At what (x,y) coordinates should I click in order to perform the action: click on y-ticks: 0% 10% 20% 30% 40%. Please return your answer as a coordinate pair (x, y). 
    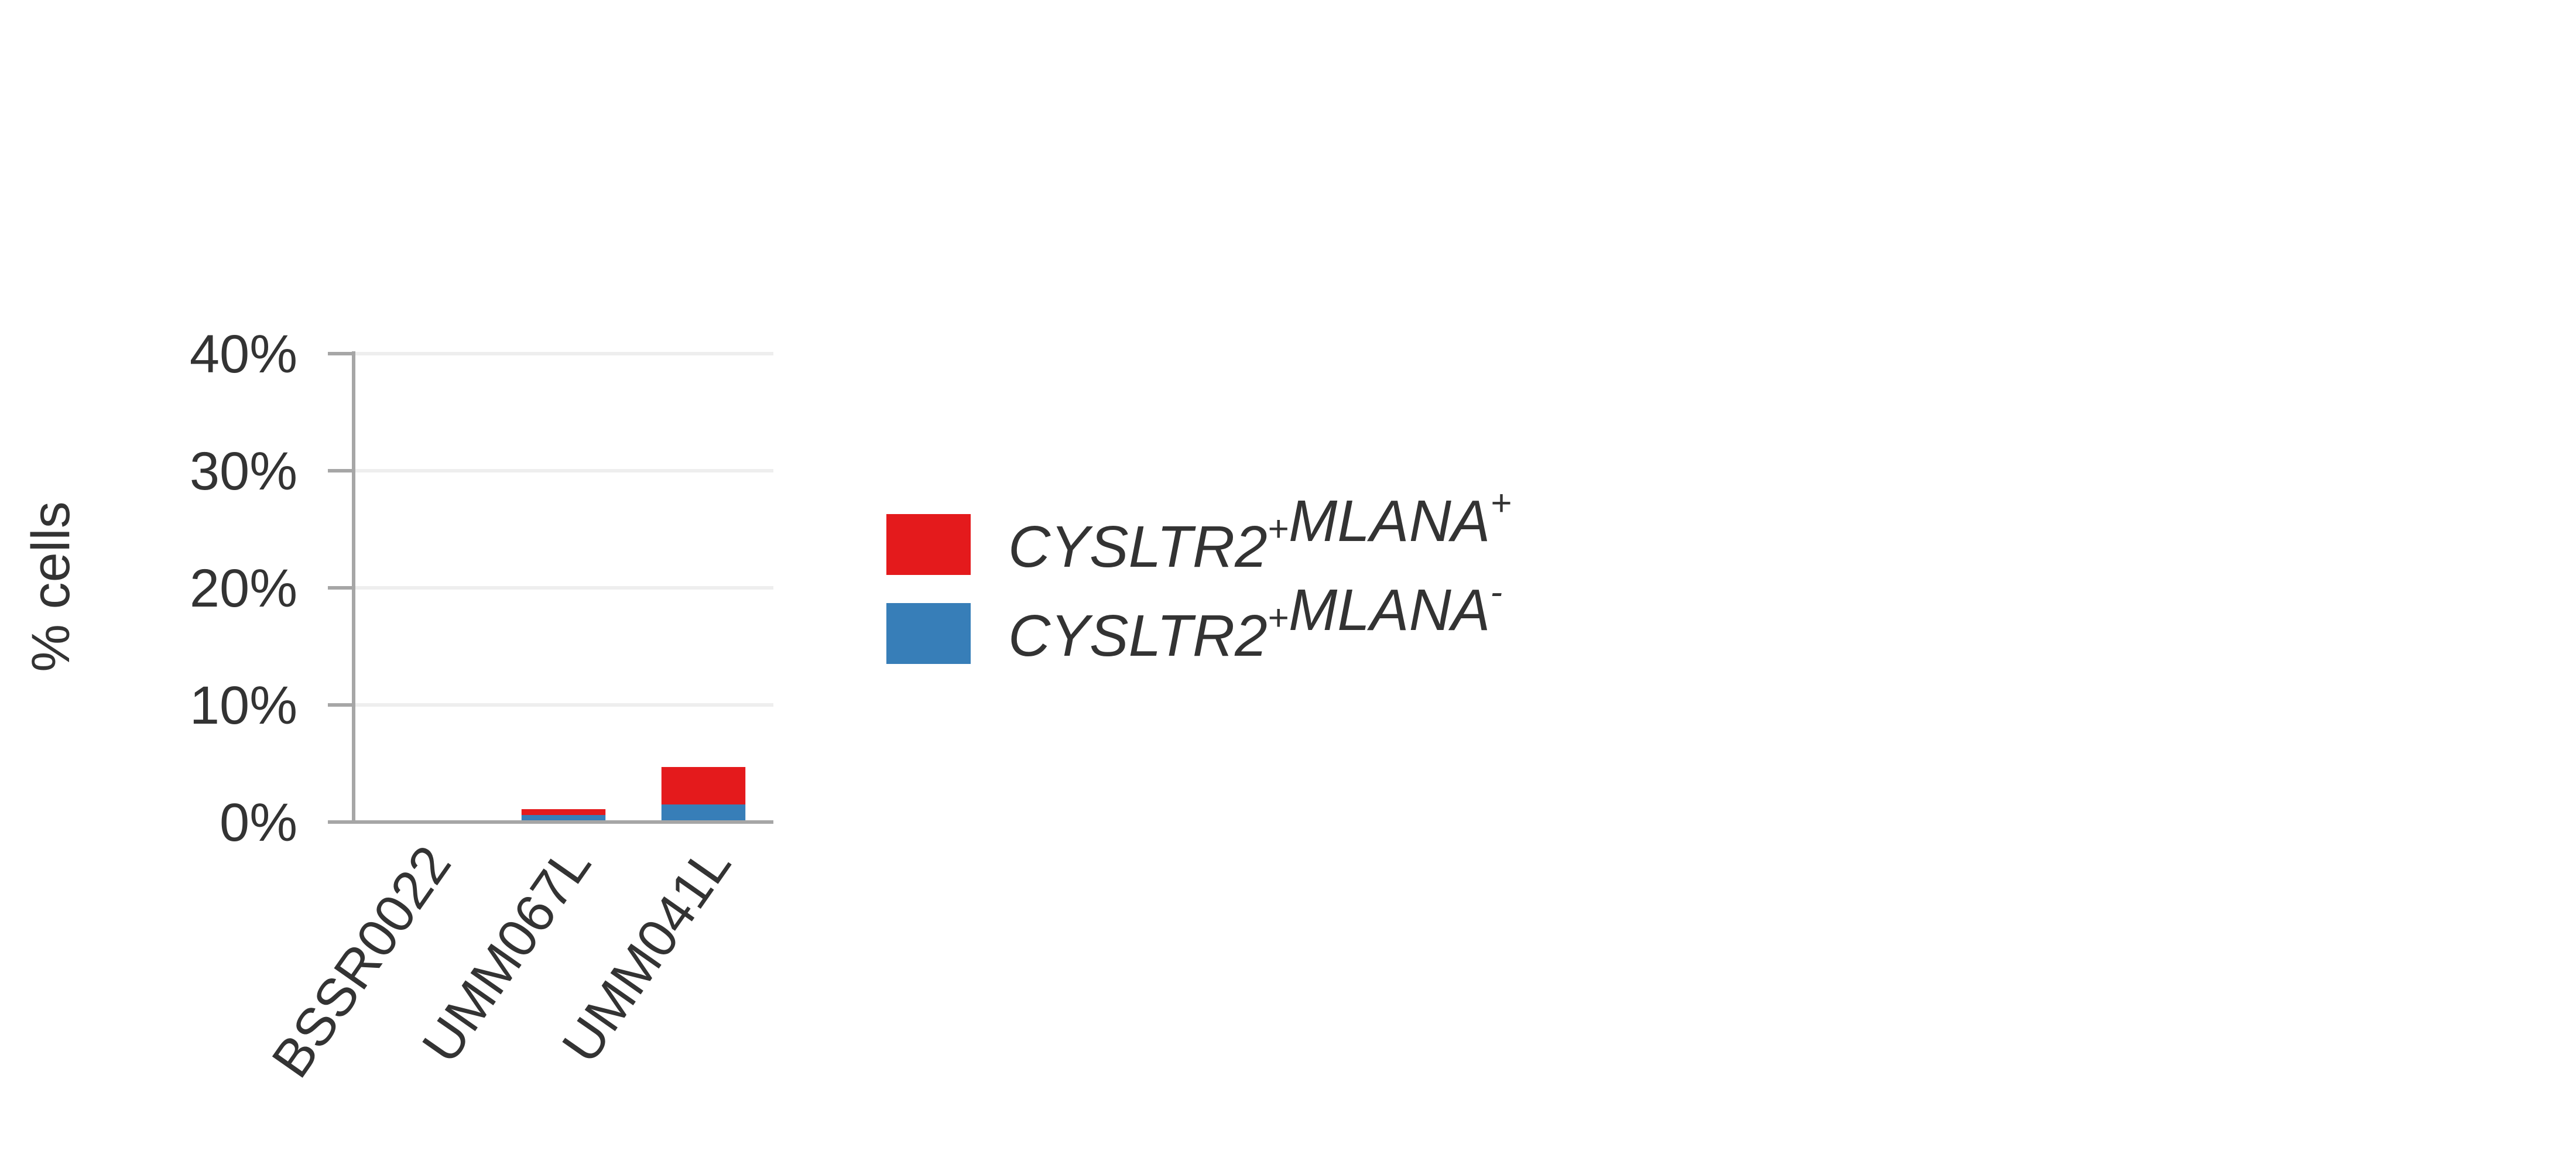
    Looking at the image, I should click on (272, 588).